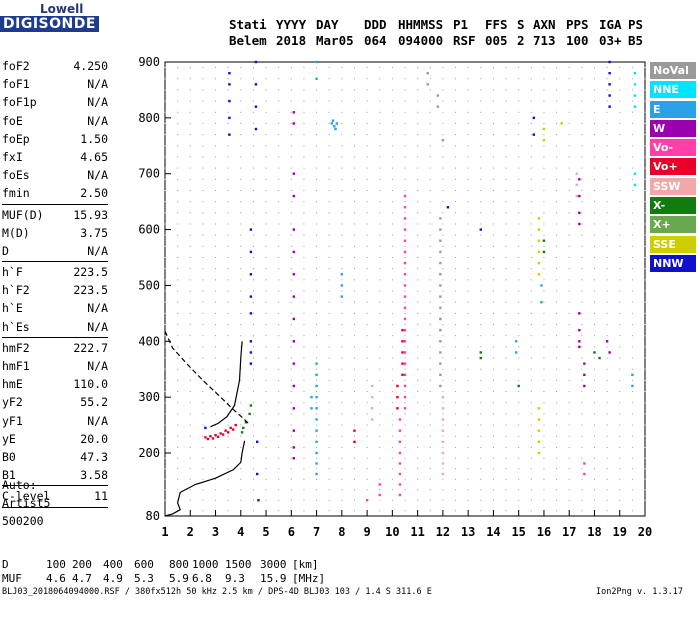  I want to click on header-value-1: 2018, so click(291, 40).